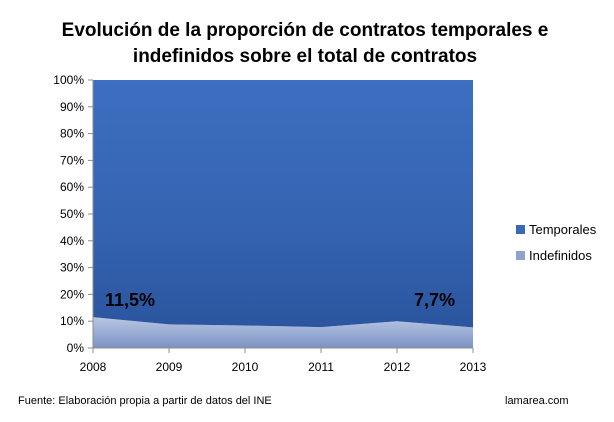 The height and width of the screenshot is (422, 614). What do you see at coordinates (93, 367) in the screenshot?
I see `x-tick-label: 2008` at bounding box center [93, 367].